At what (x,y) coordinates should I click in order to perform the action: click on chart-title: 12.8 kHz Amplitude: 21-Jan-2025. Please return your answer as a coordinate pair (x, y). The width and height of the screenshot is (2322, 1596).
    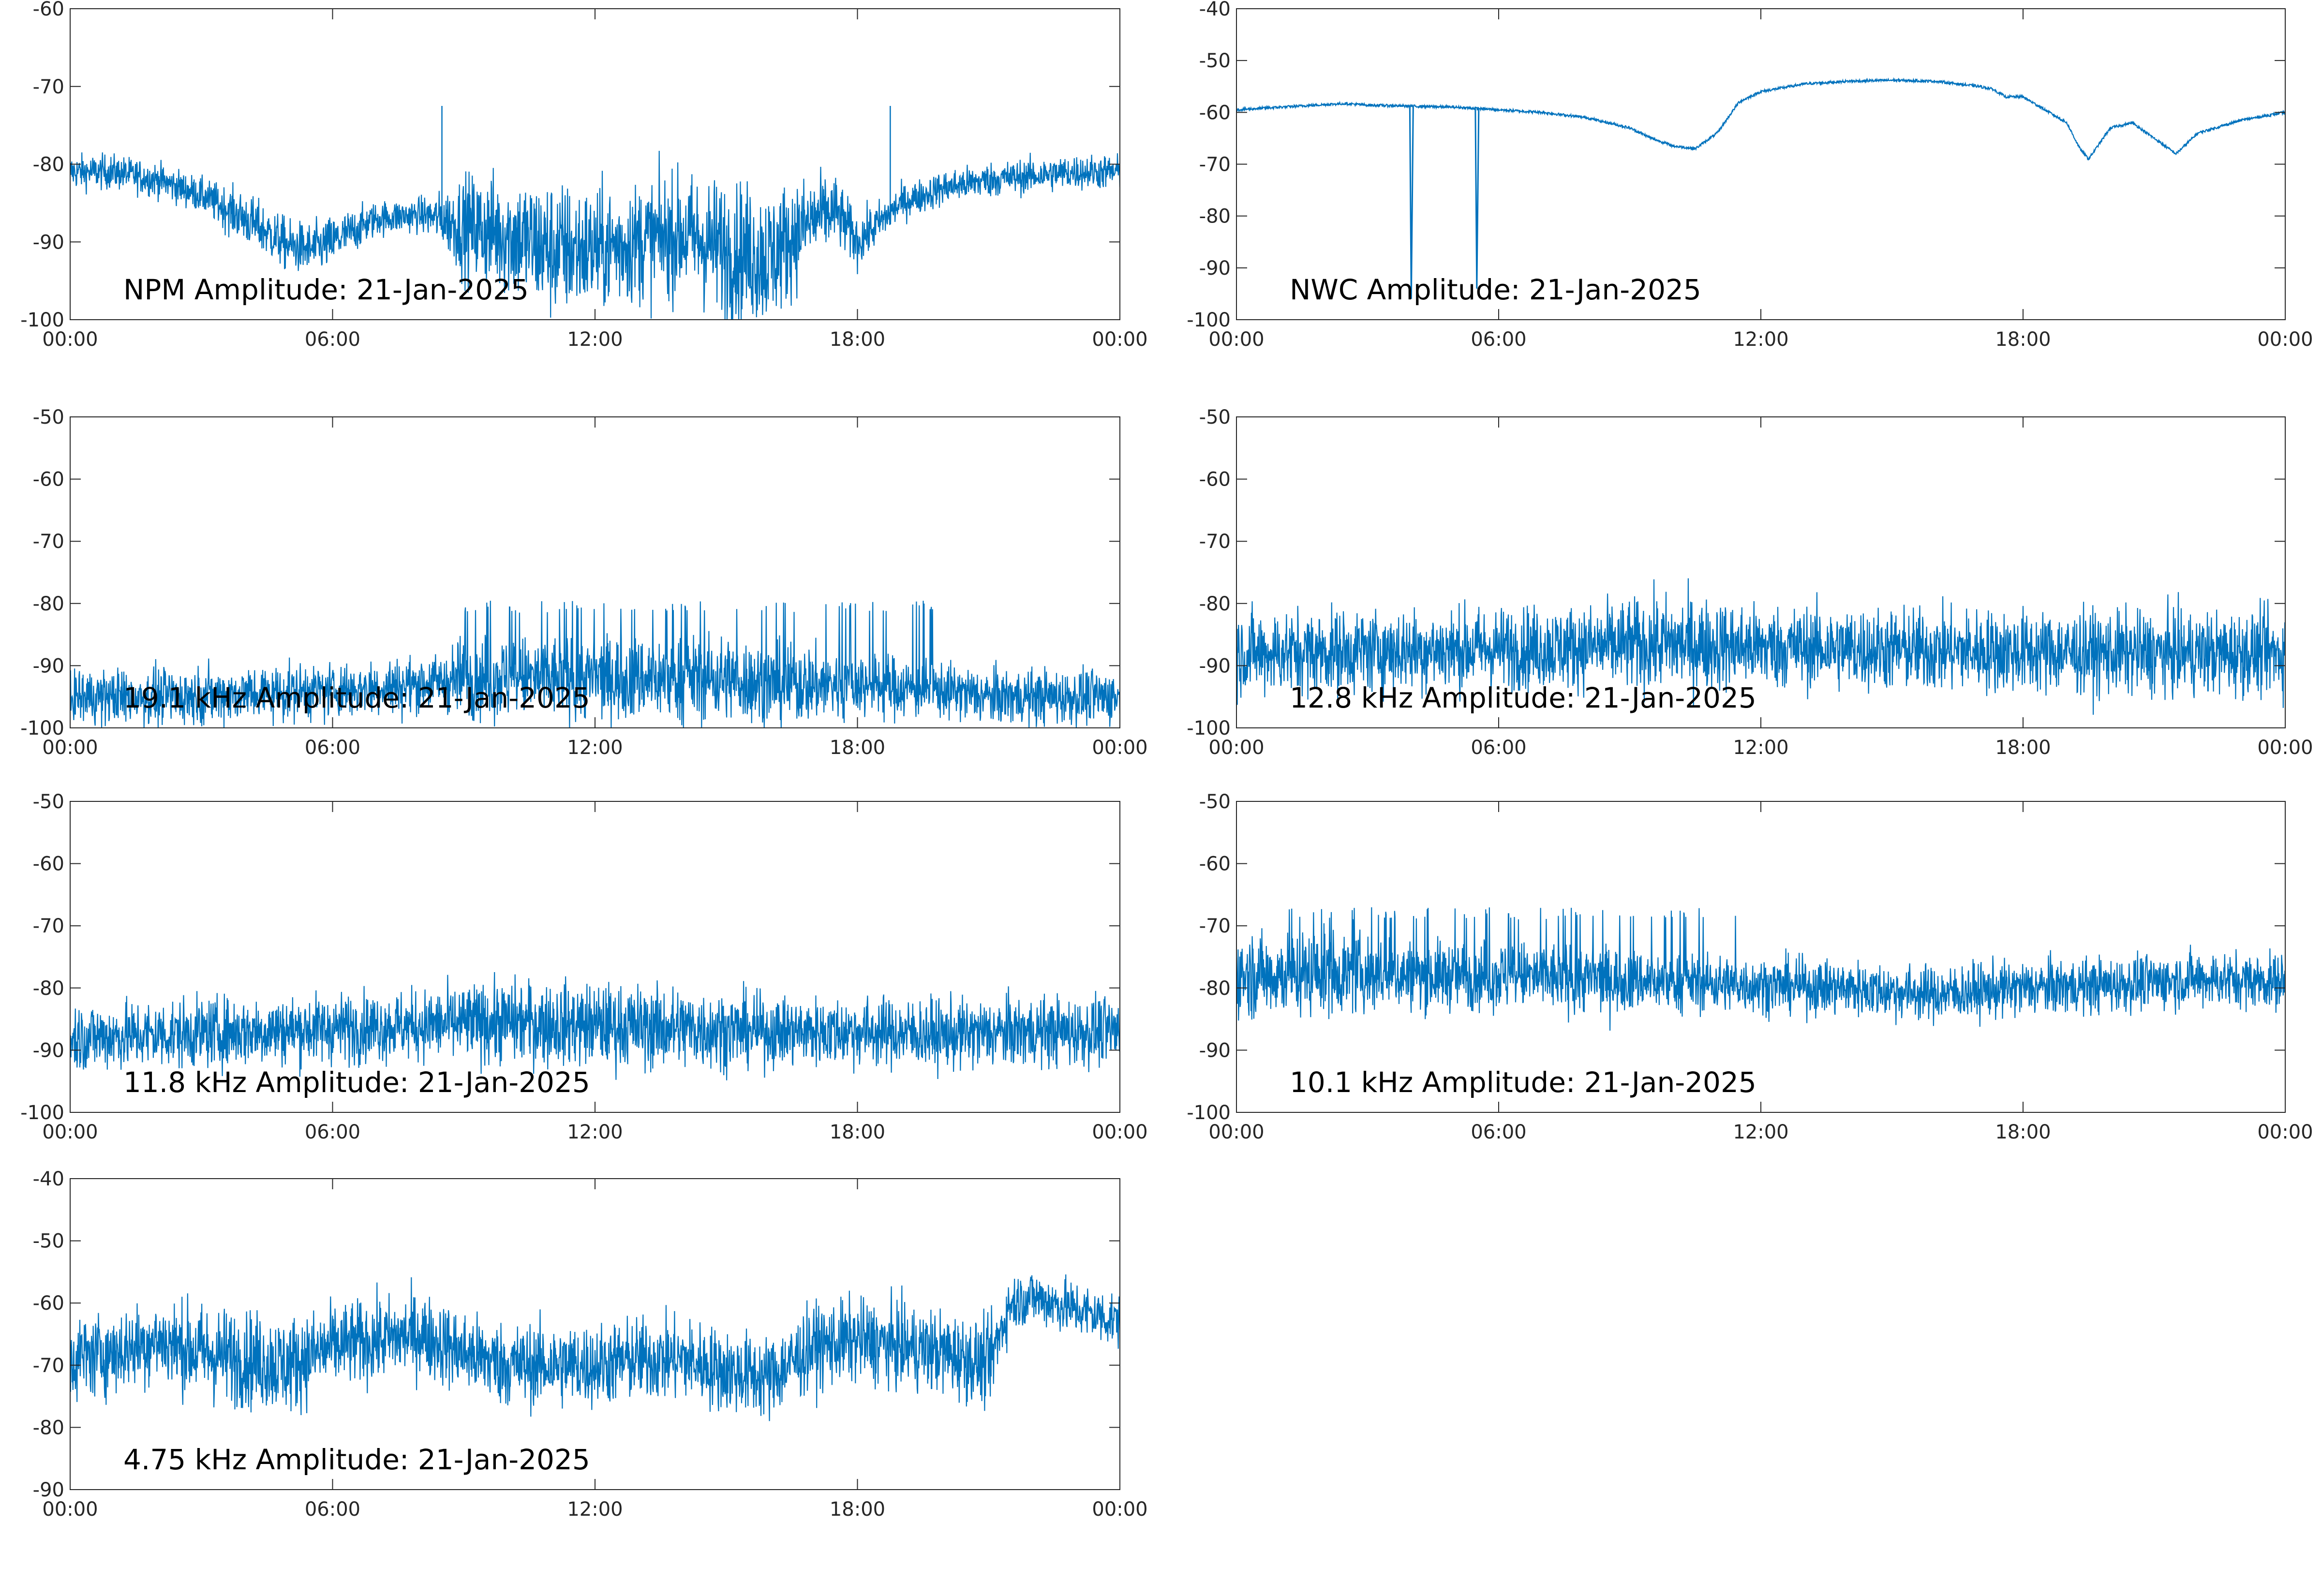
    Looking at the image, I should click on (1523, 697).